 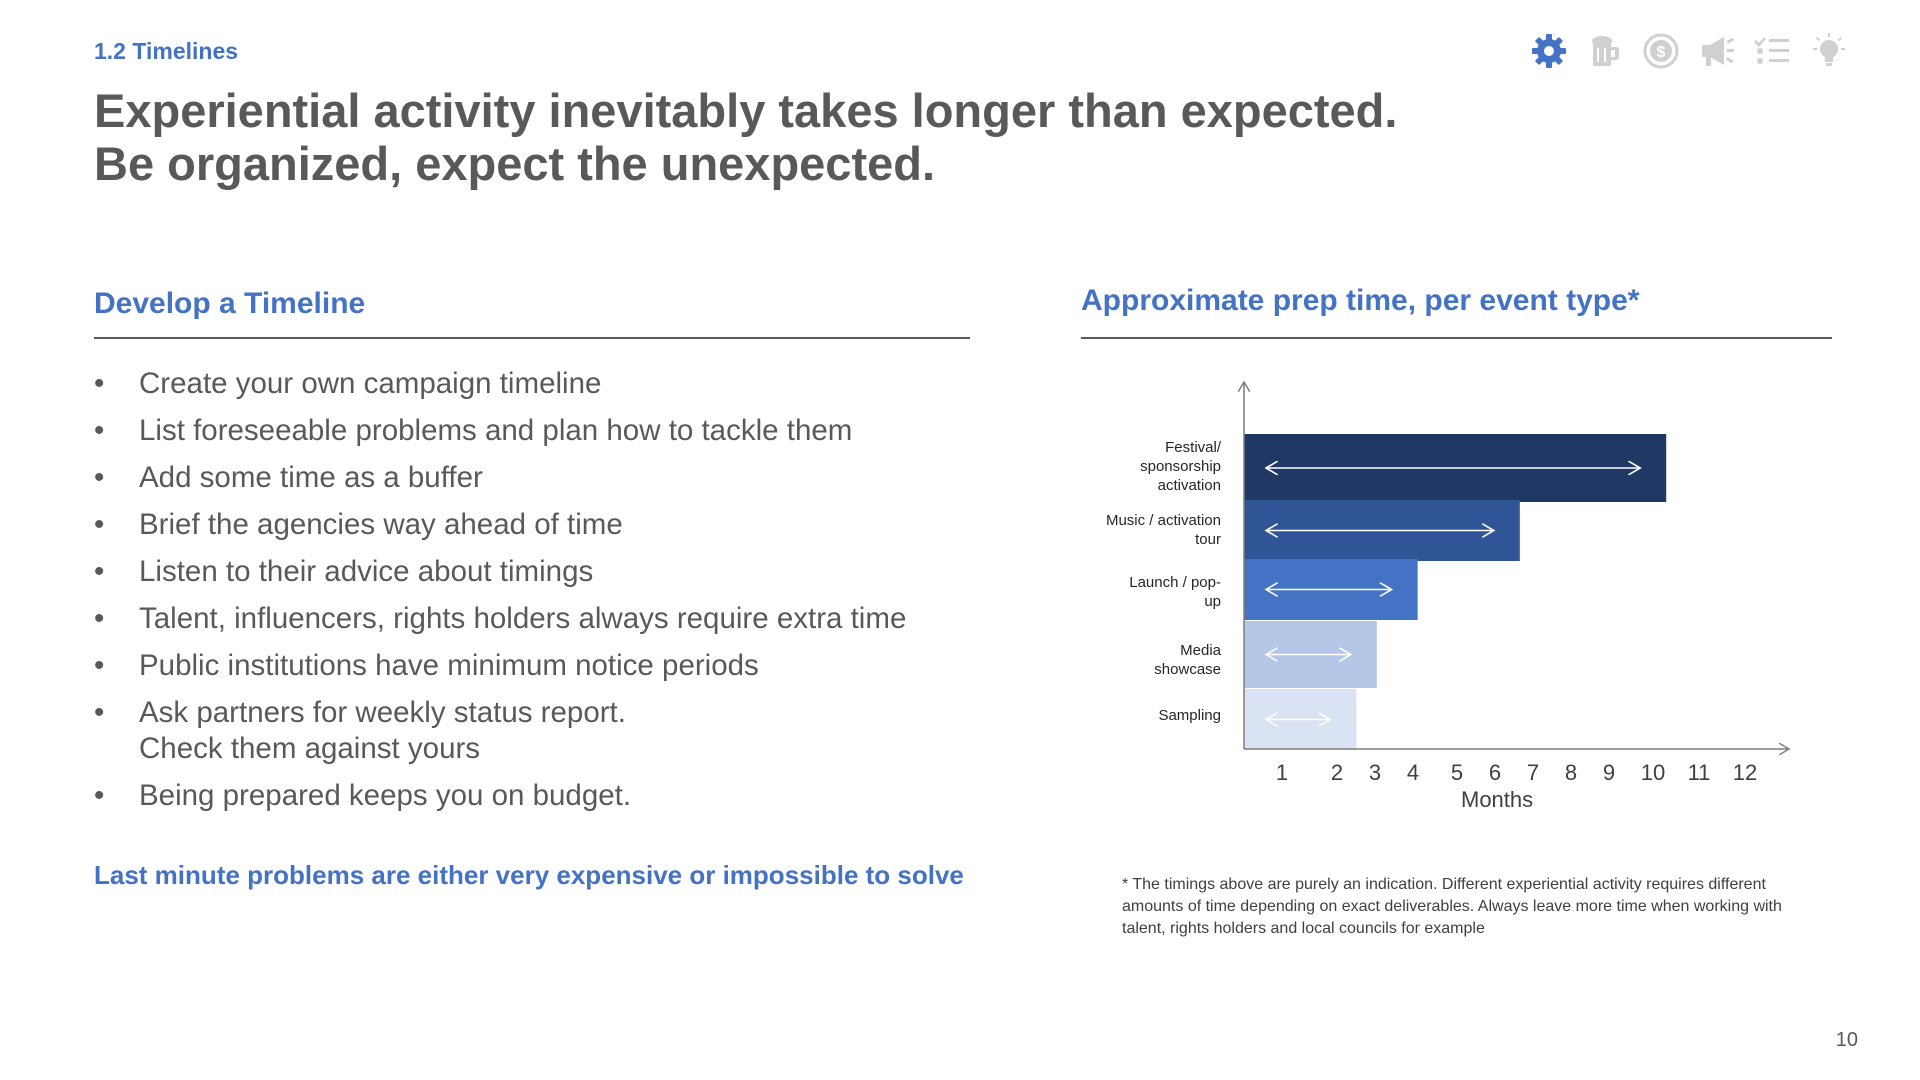 I want to click on x-axis-label: Months, so click(x=1497, y=799).